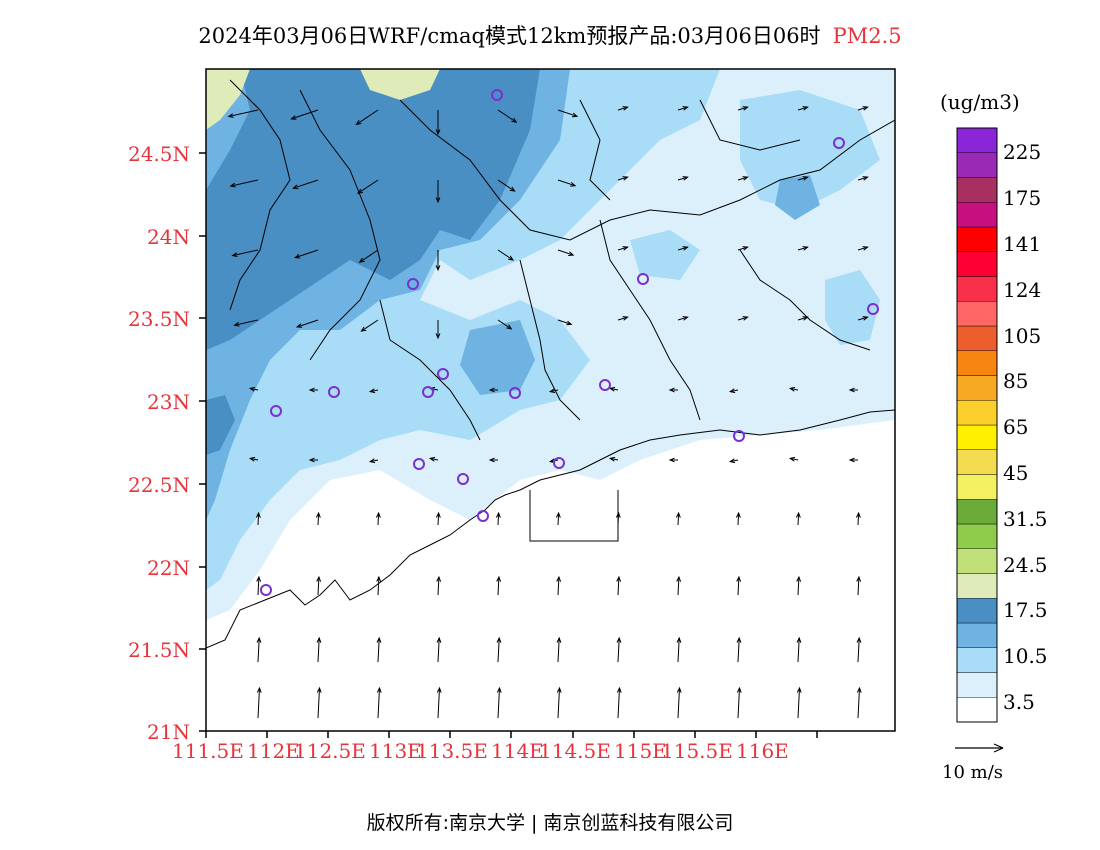  What do you see at coordinates (1016, 427) in the screenshot?
I see `colorbar-label: 65` at bounding box center [1016, 427].